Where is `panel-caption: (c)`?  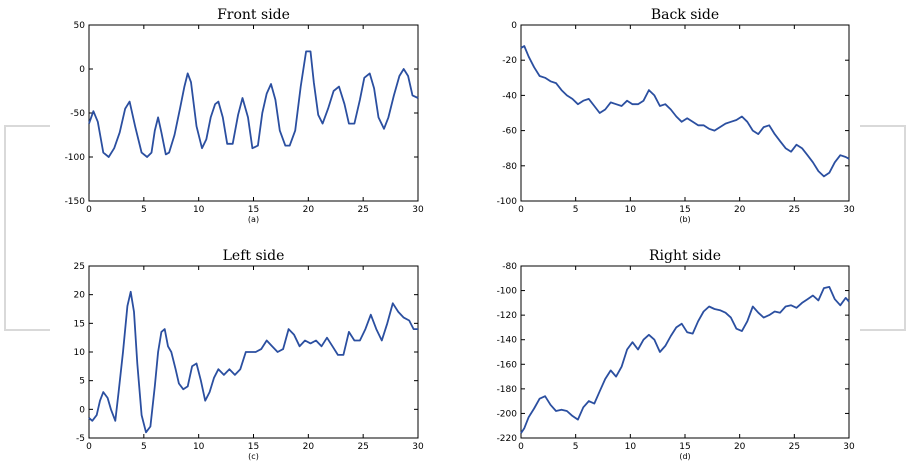
panel-caption: (c) is located at coordinates (253, 456).